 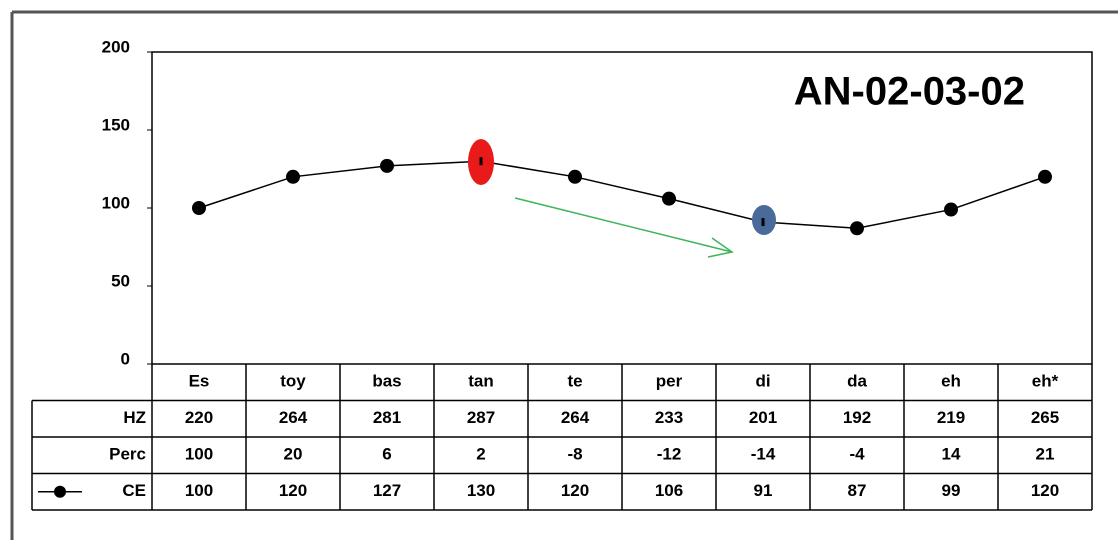 I want to click on table-cell: 14, so click(x=951, y=454).